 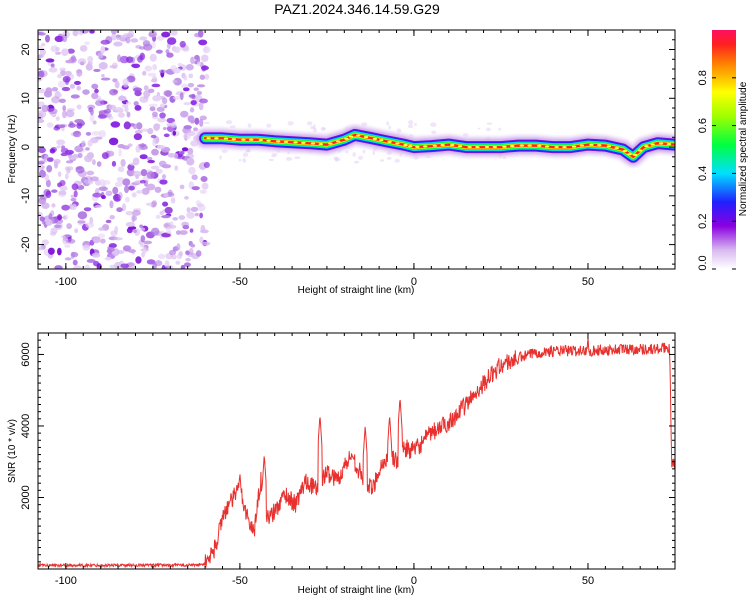 I want to click on figure-title: PAZ1.2024.346.14.59.G29, so click(x=357, y=9).